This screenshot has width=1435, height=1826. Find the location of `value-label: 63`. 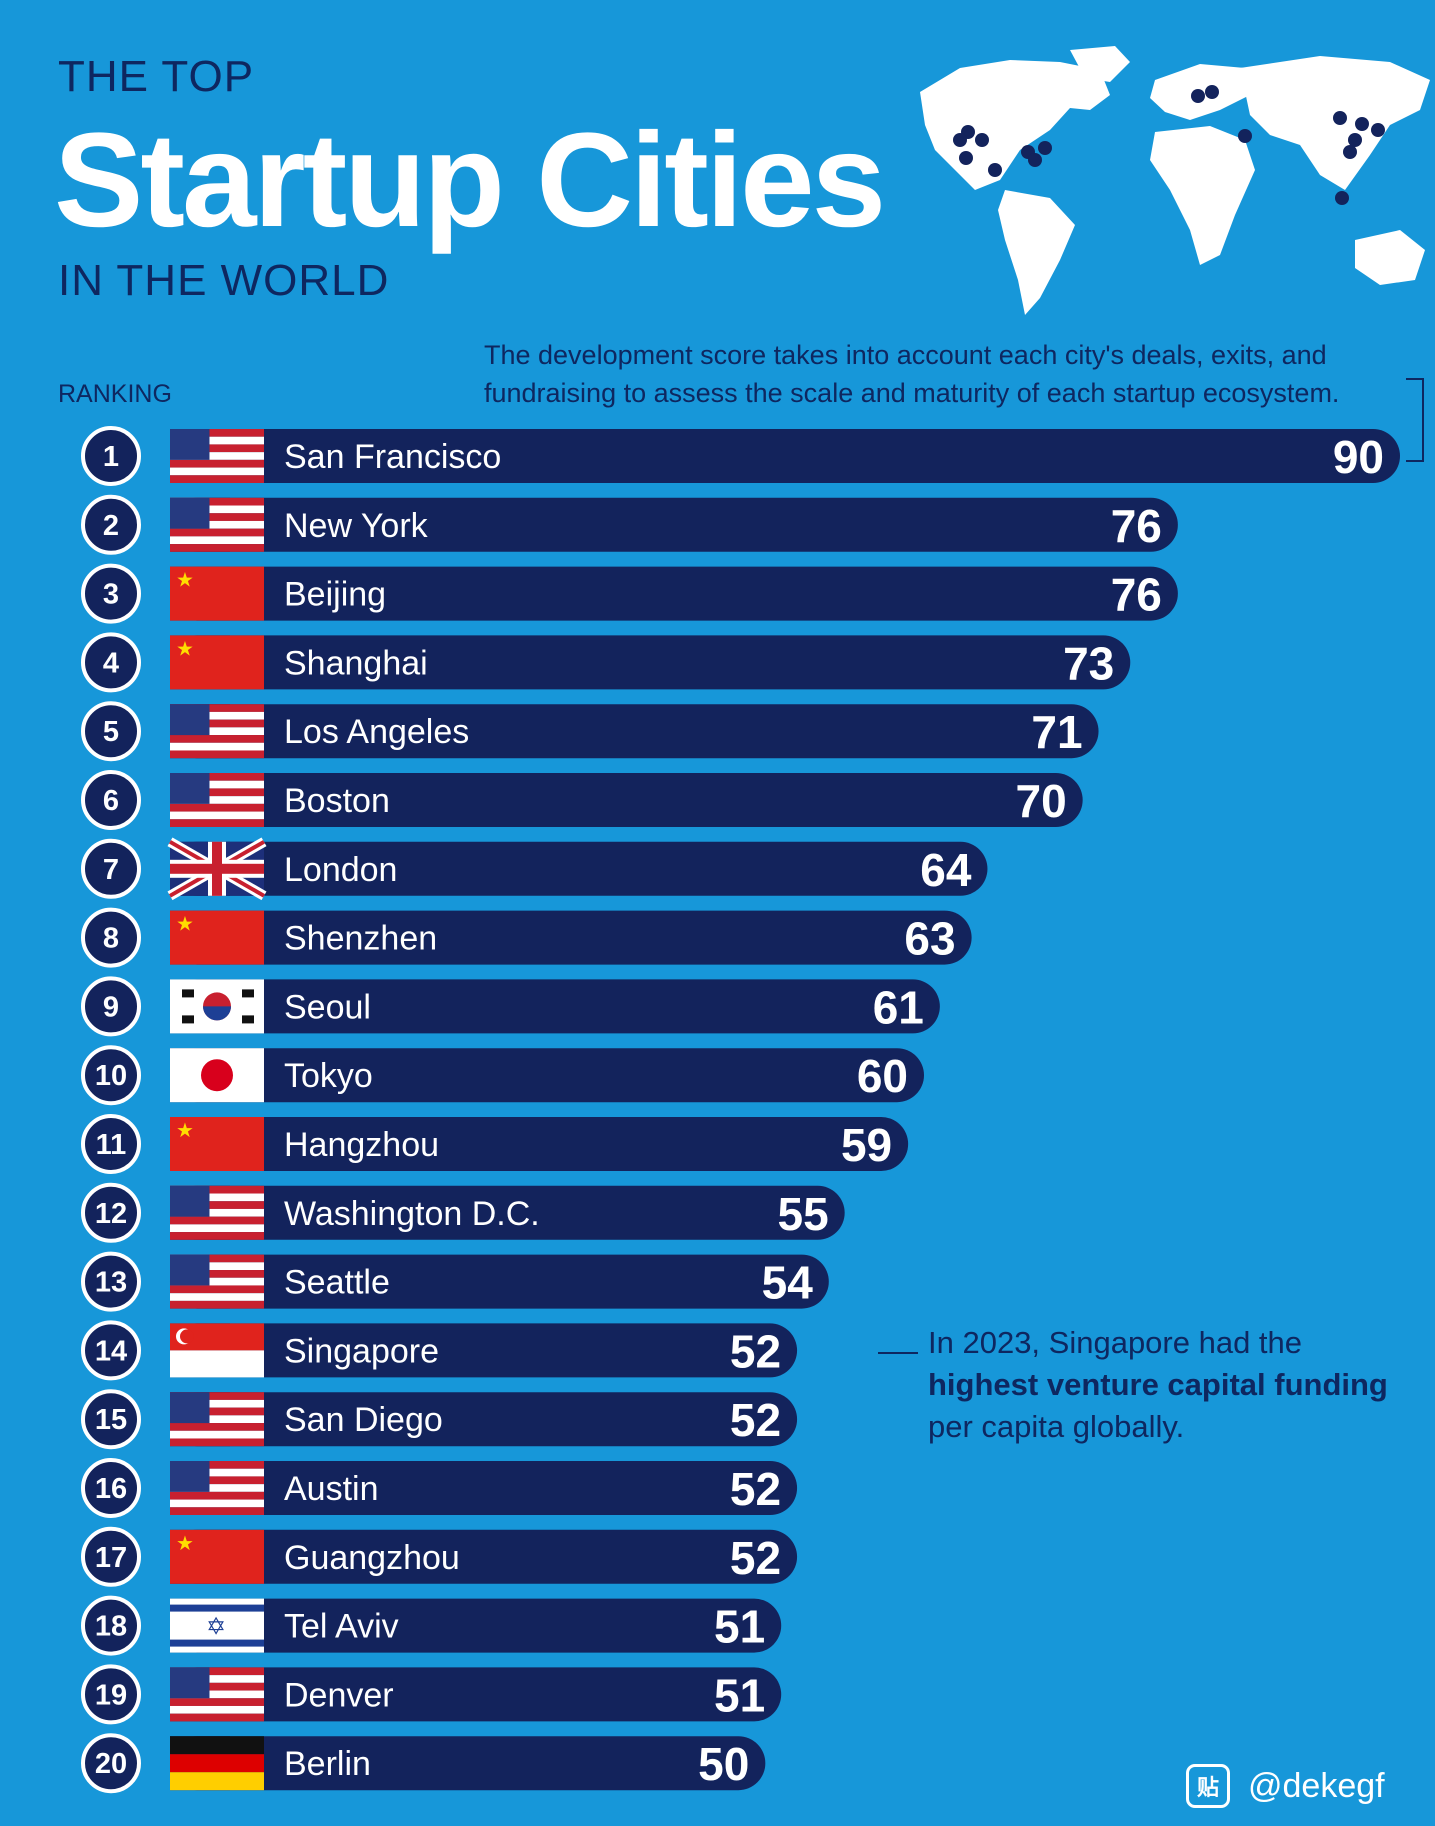

value-label: 63 is located at coordinates (929, 939).